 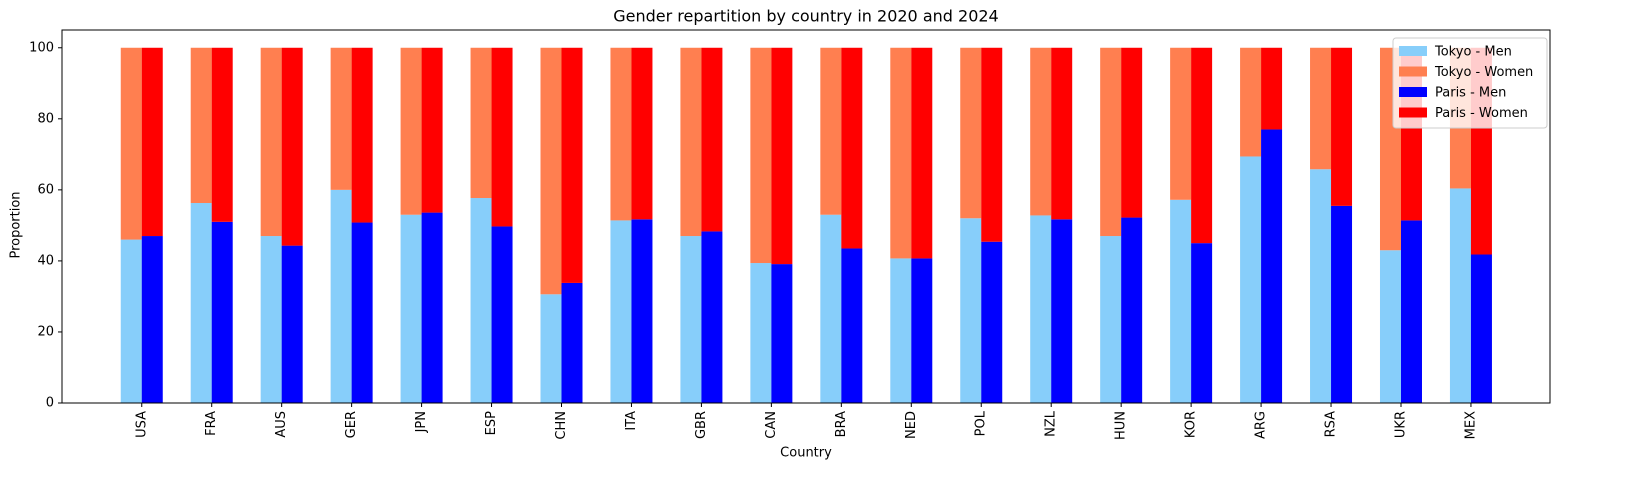 What do you see at coordinates (1481, 113) in the screenshot?
I see `legend-label: Paris - Women` at bounding box center [1481, 113].